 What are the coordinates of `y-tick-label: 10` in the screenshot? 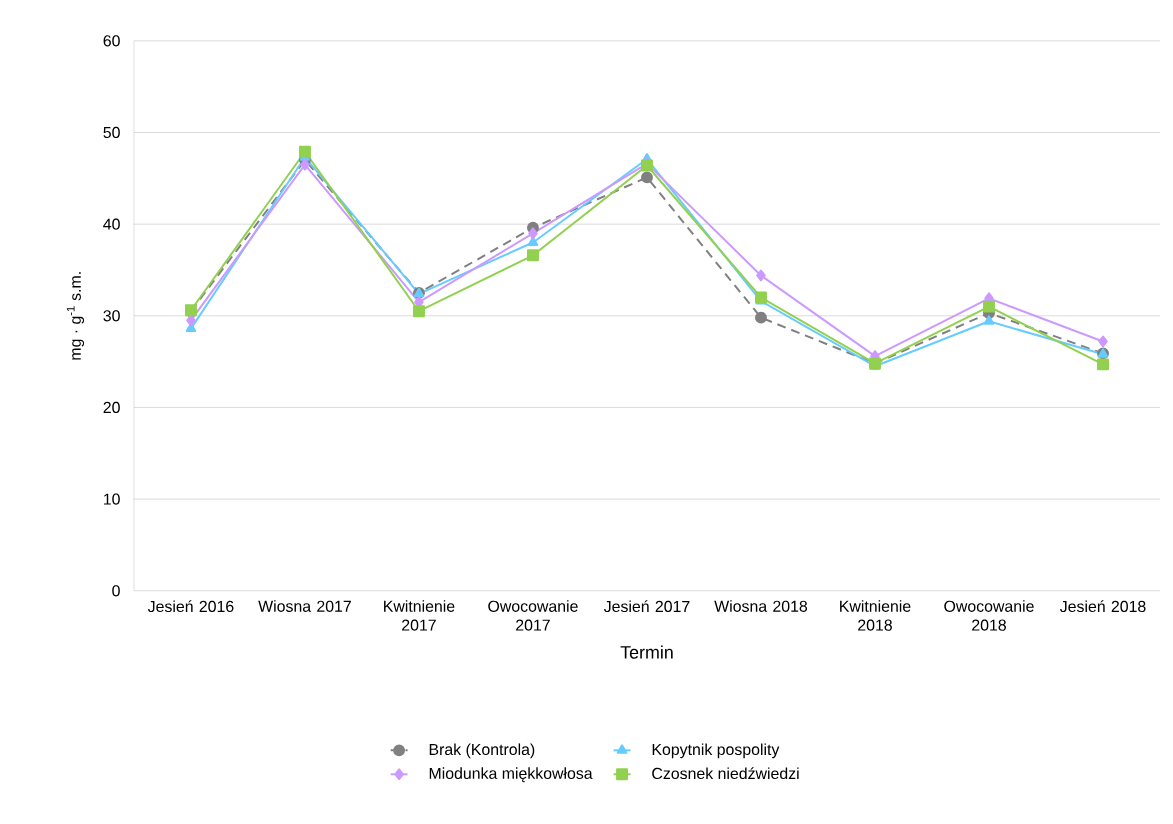 It's located at (112, 499).